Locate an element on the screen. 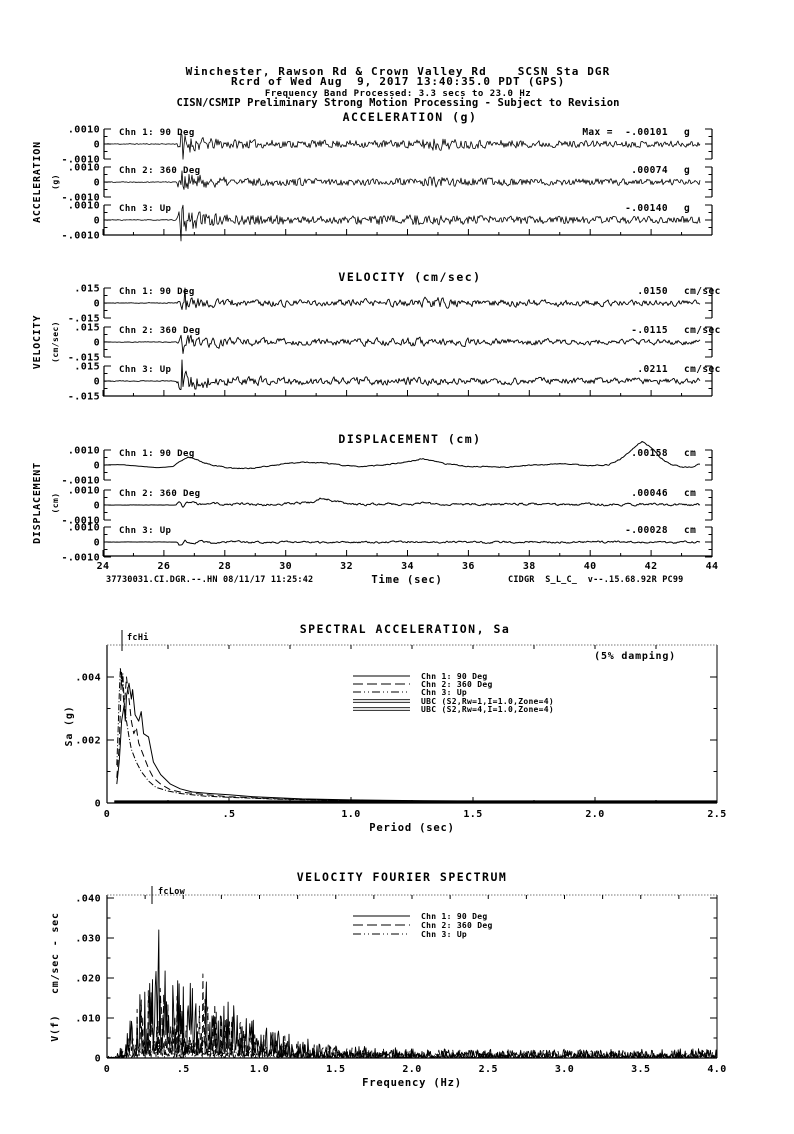 This screenshot has width=794, height=1134. time-tick-label: 40 is located at coordinates (590, 566).